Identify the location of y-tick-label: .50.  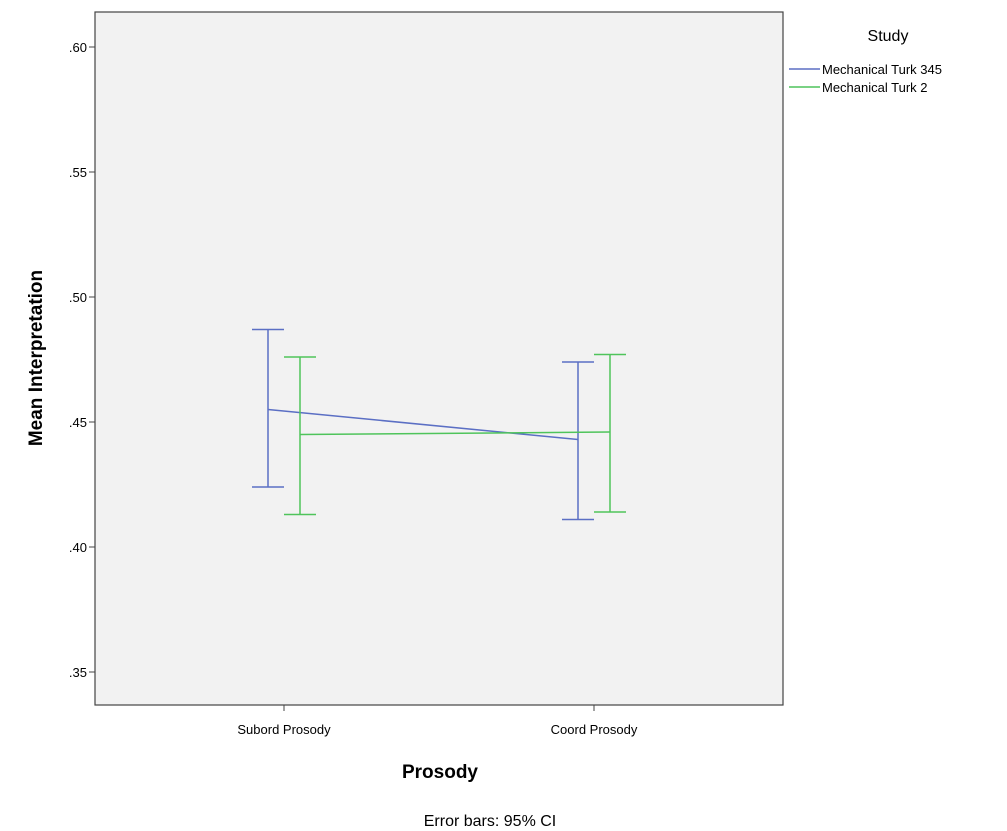
(78, 297).